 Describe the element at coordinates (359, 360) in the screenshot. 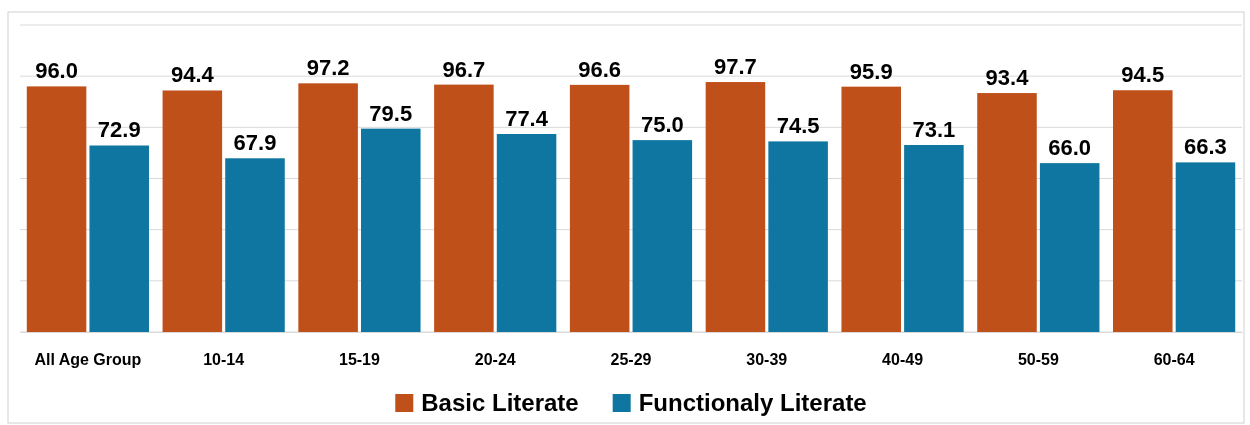

I see `x-tick-label: 15-19` at that location.